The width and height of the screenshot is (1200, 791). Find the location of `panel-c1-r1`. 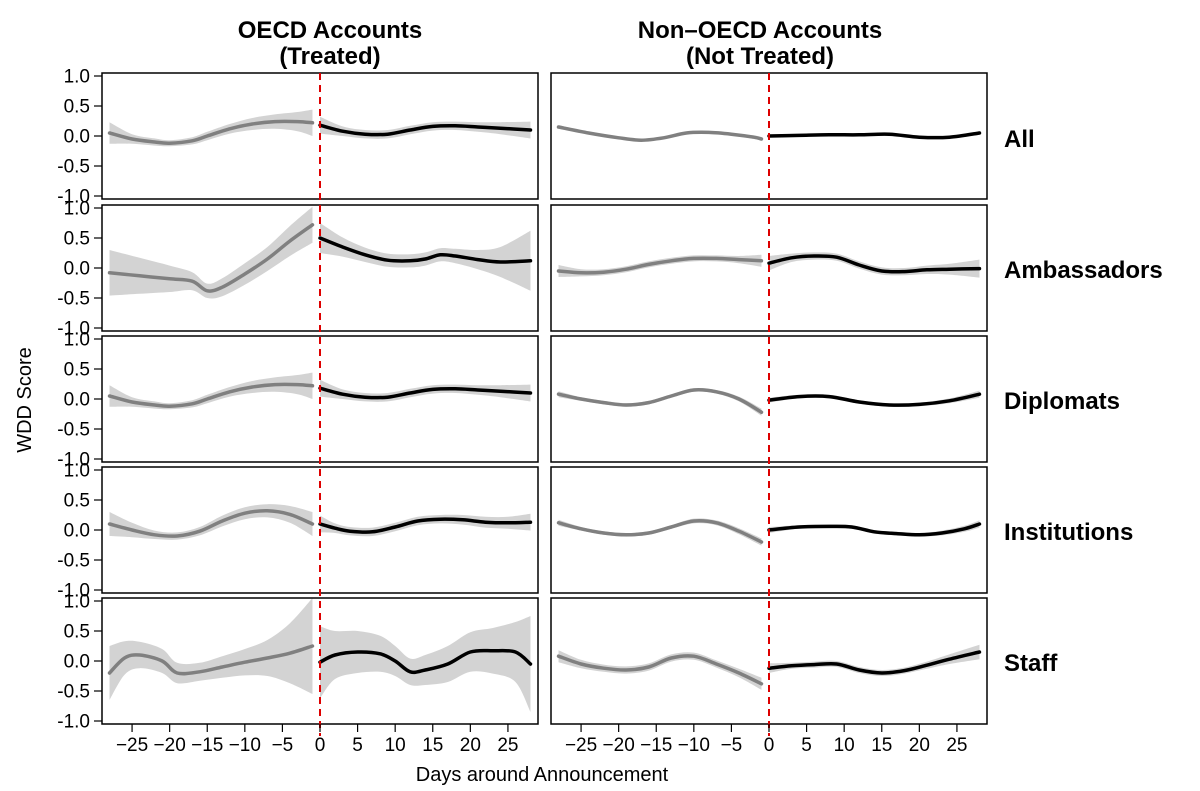

panel-c1-r1 is located at coordinates (769, 268).